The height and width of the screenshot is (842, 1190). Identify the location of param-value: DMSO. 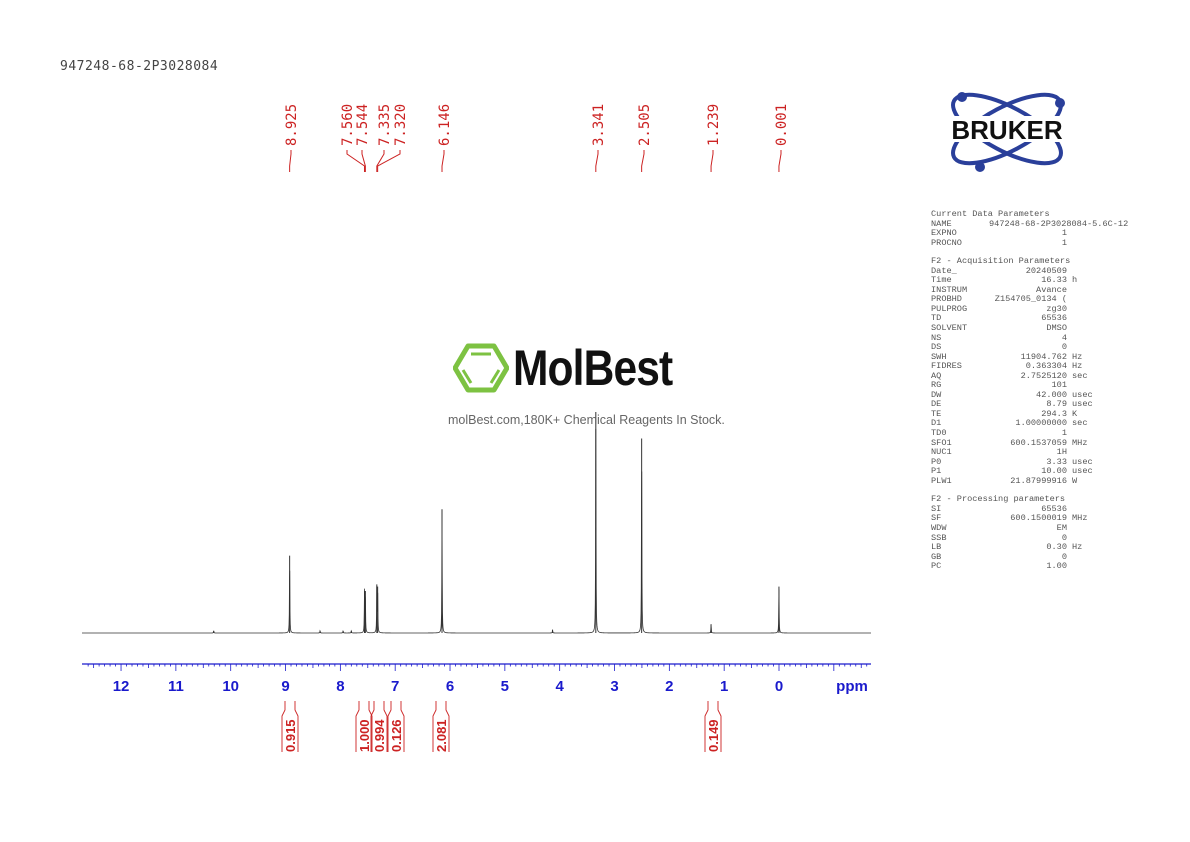
(1056, 328).